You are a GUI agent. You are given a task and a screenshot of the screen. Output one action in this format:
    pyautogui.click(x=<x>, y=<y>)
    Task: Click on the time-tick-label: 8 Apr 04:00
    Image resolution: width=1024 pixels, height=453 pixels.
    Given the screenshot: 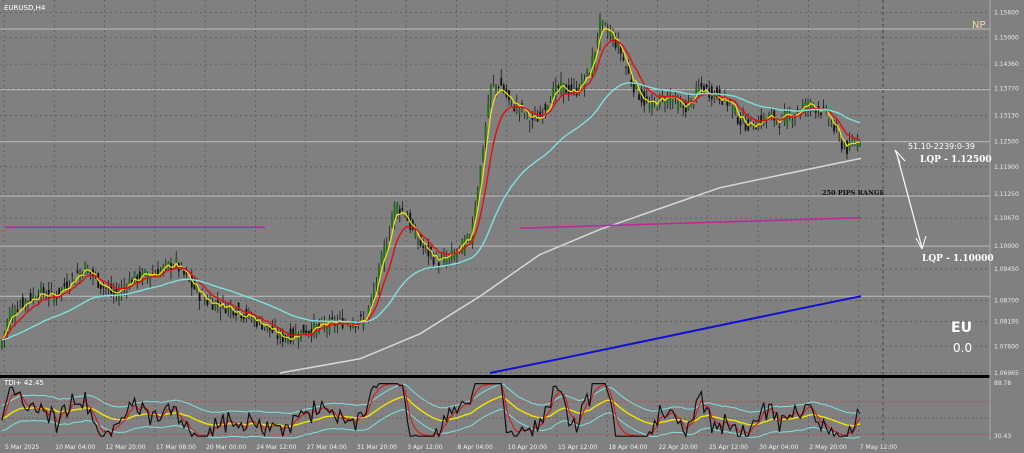 What is the action you would take?
    pyautogui.click(x=474, y=447)
    